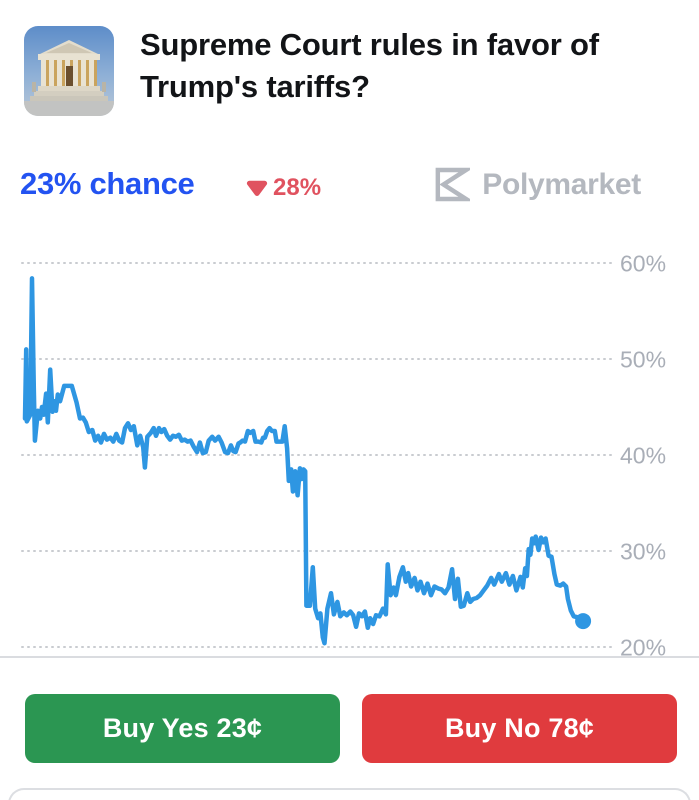  What do you see at coordinates (453, 184) in the screenshot?
I see `polymarket-logo-icon` at bounding box center [453, 184].